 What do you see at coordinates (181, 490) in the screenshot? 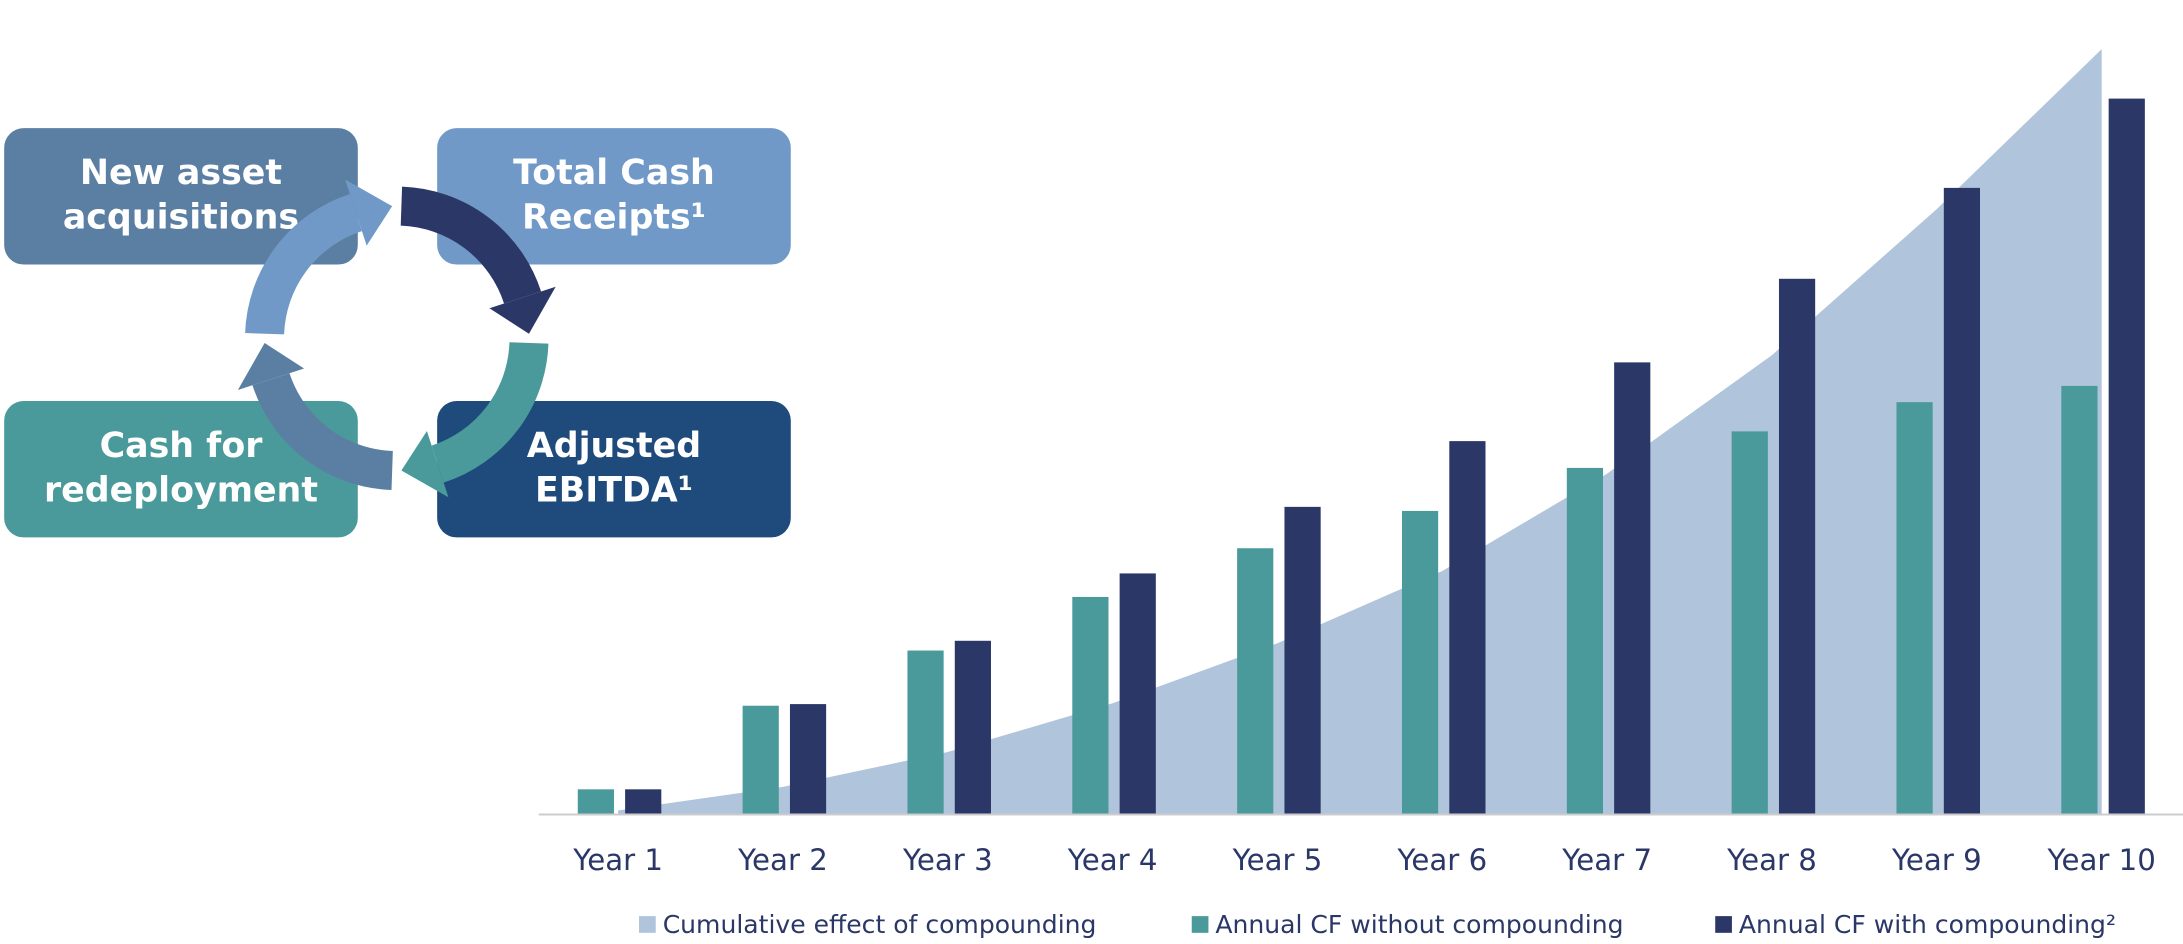
I see `box-label: redeployment` at bounding box center [181, 490].